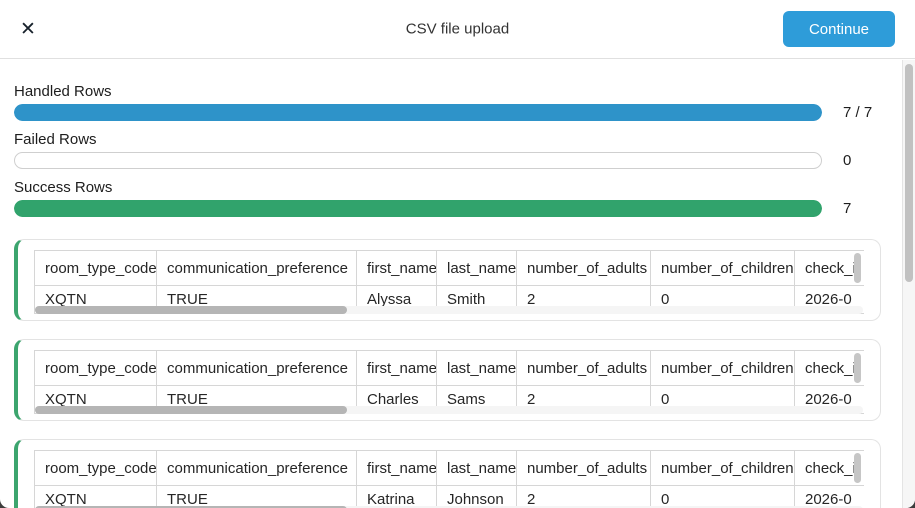 The width and height of the screenshot is (915, 508). Describe the element at coordinates (476, 496) in the screenshot. I see `cell-last-name: Johnson` at that location.